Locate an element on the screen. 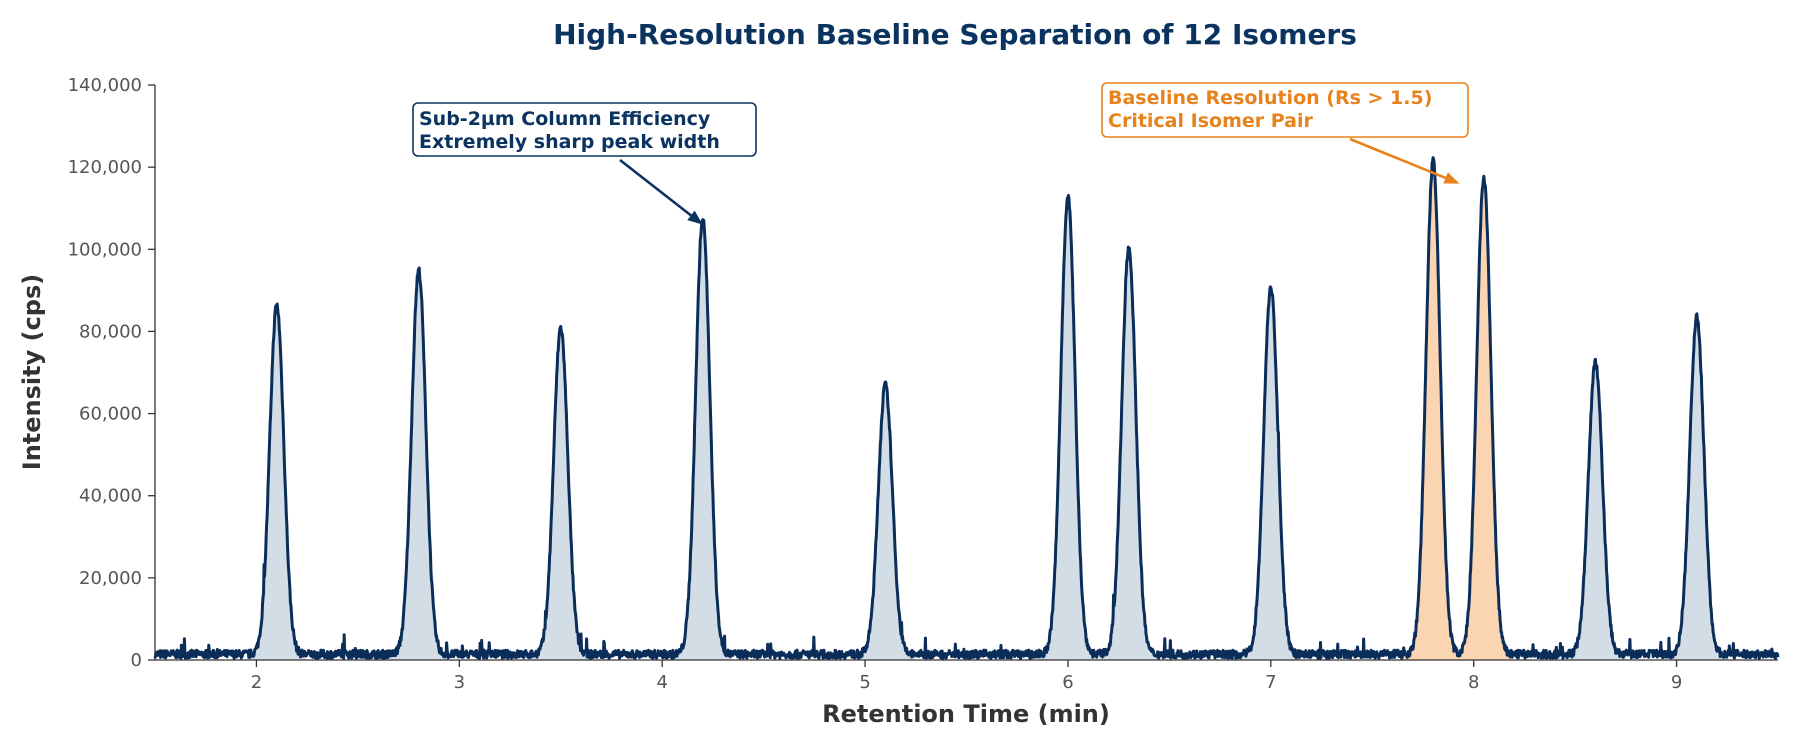  y-tick-label: 60,000 is located at coordinates (110, 414).